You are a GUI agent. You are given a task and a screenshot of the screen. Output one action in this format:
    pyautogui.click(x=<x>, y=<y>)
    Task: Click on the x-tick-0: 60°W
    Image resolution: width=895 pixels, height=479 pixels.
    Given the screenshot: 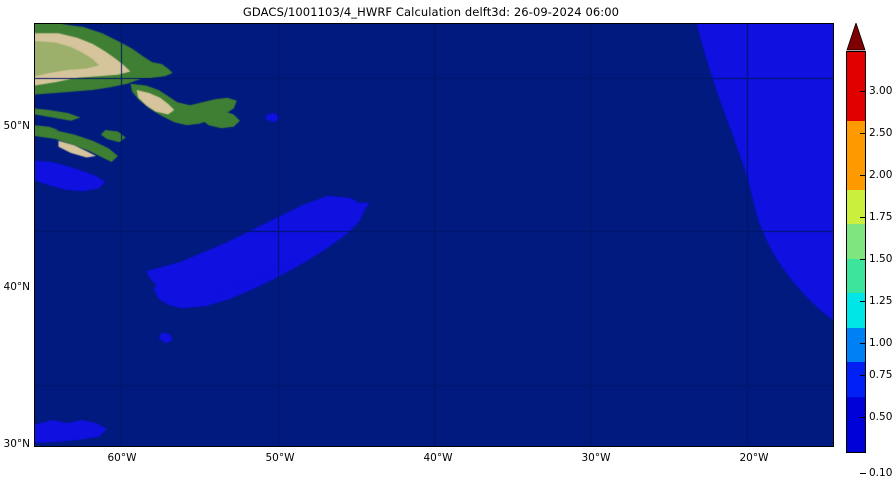 What is the action you would take?
    pyautogui.click(x=122, y=458)
    